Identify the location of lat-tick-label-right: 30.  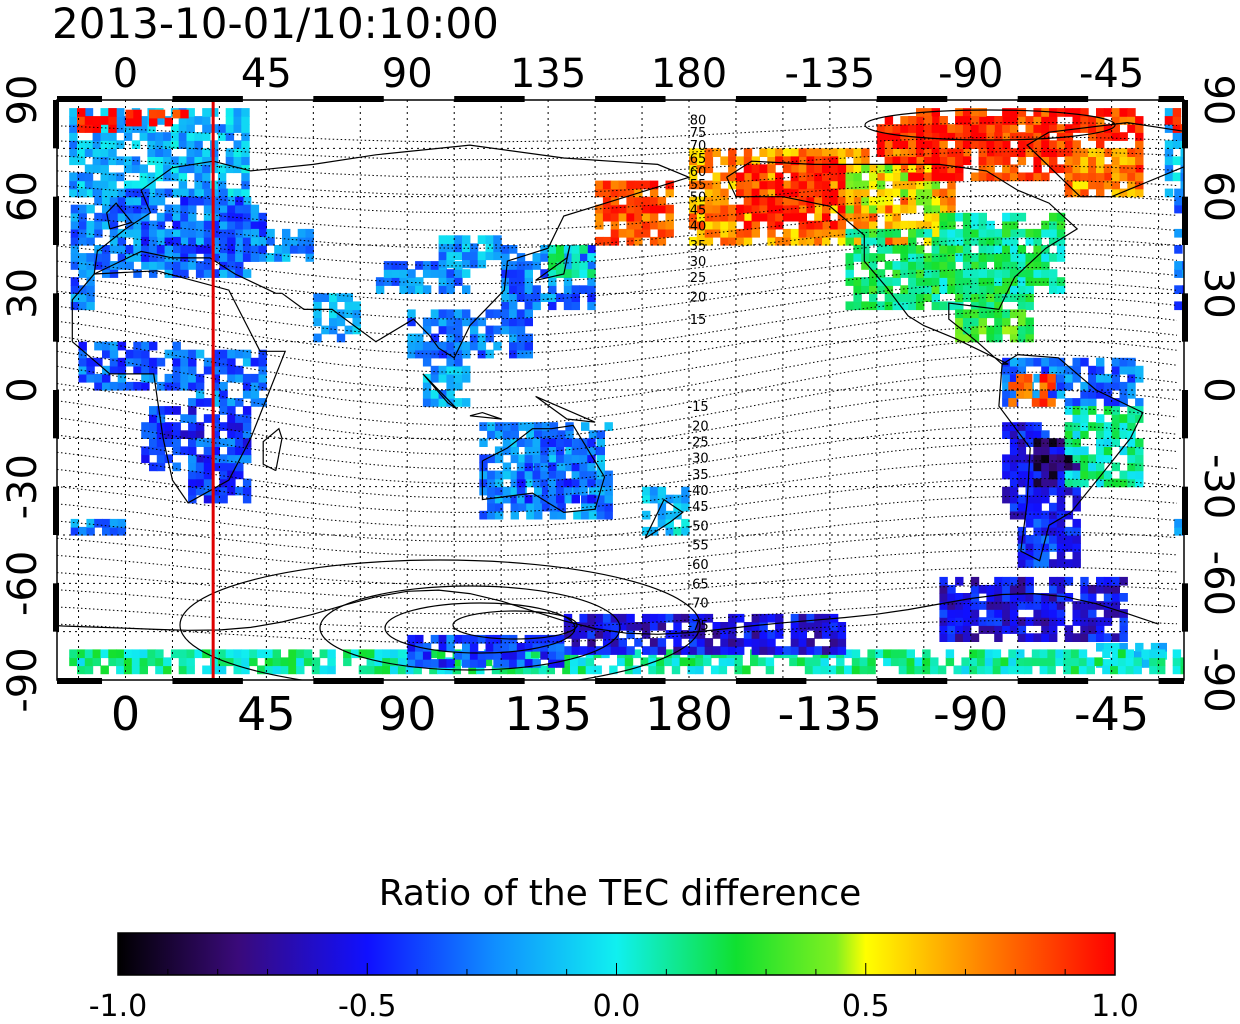
(1217, 293).